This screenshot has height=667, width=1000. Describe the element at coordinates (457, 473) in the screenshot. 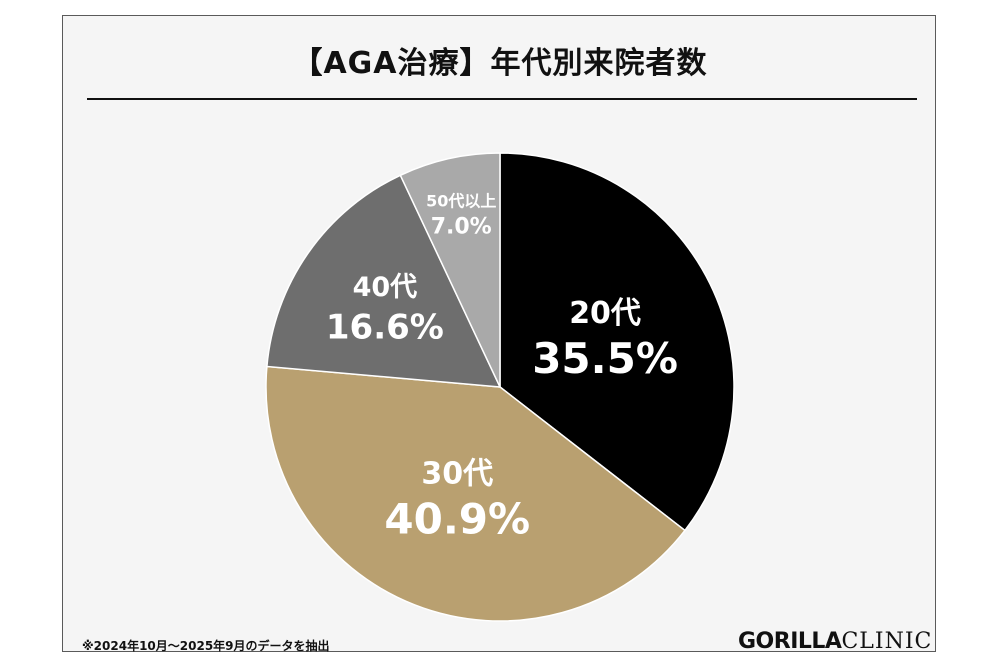

I see `slice-category-label: 30代` at that location.